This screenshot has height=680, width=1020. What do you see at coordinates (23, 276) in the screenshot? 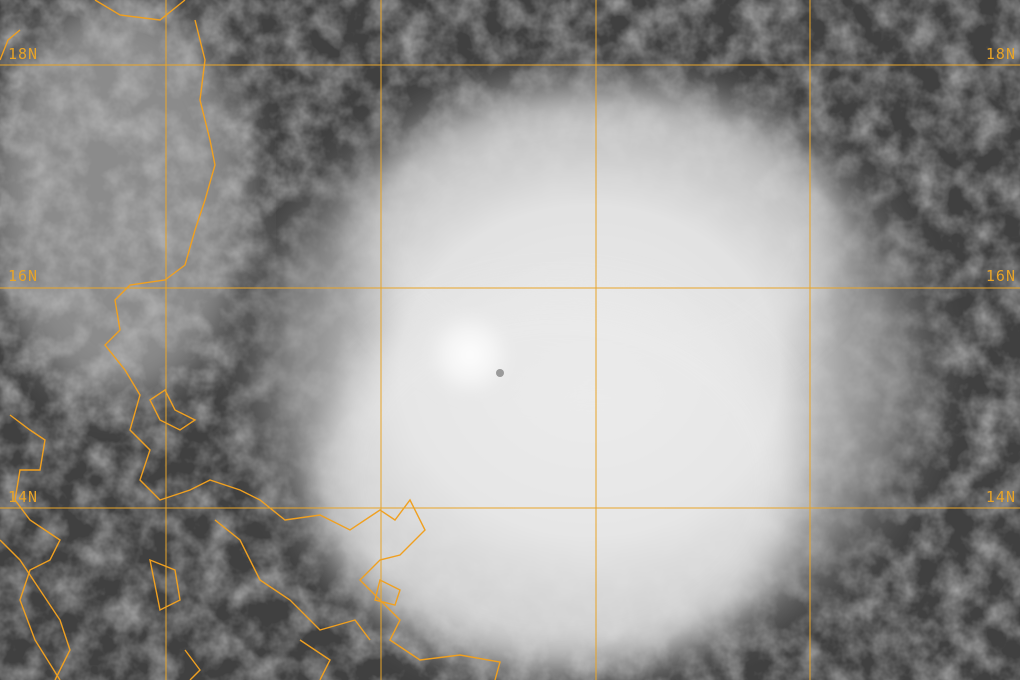
I see `lat-label-16n-left: 16N` at bounding box center [23, 276].